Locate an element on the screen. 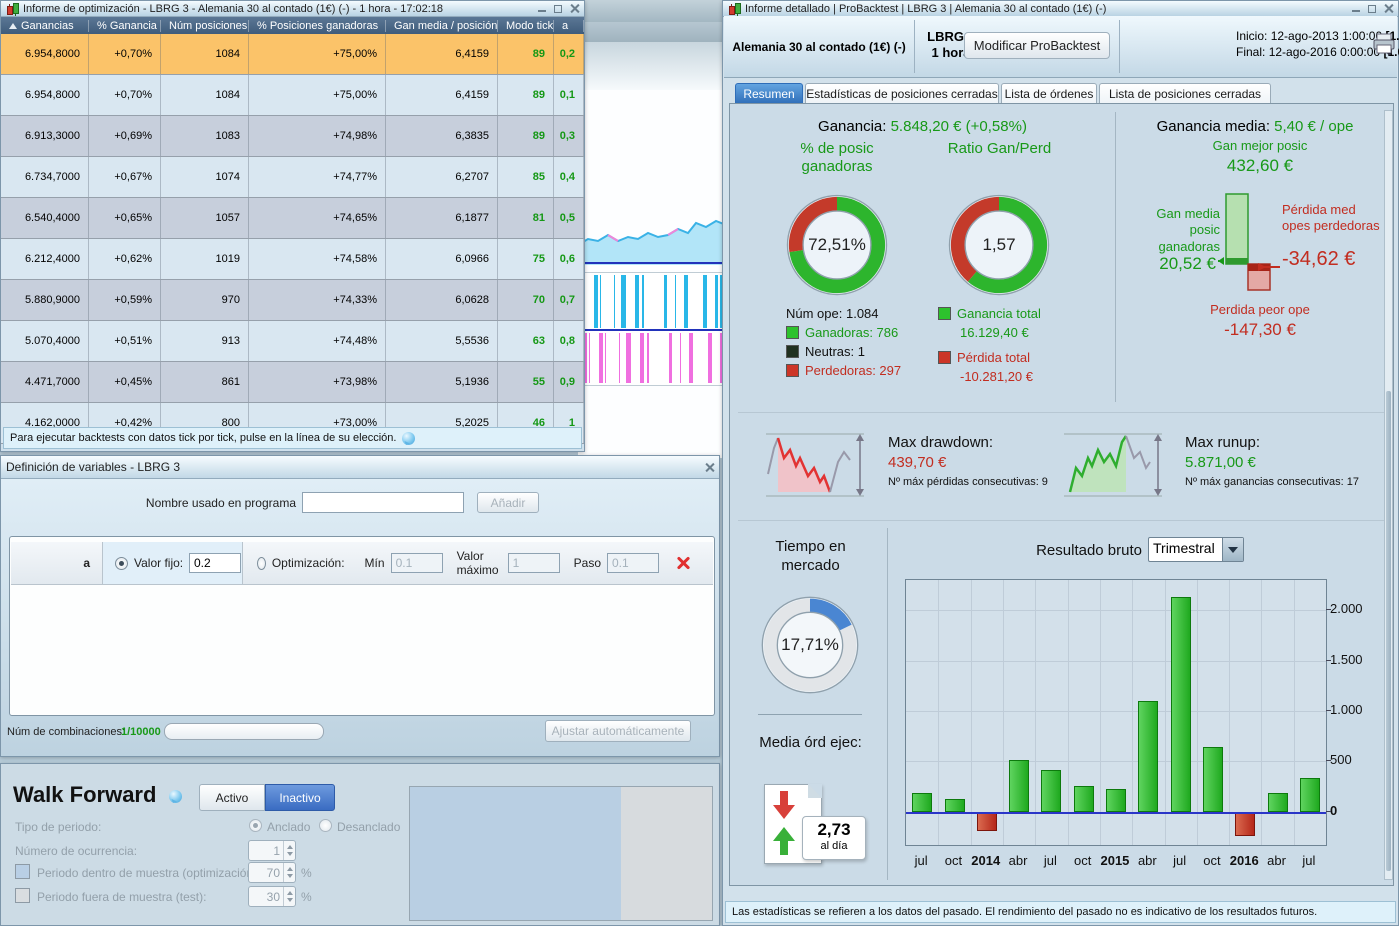 This screenshot has width=1399, height=926. donut-ratio-title: Ratio Gan/Perd is located at coordinates (999, 148).